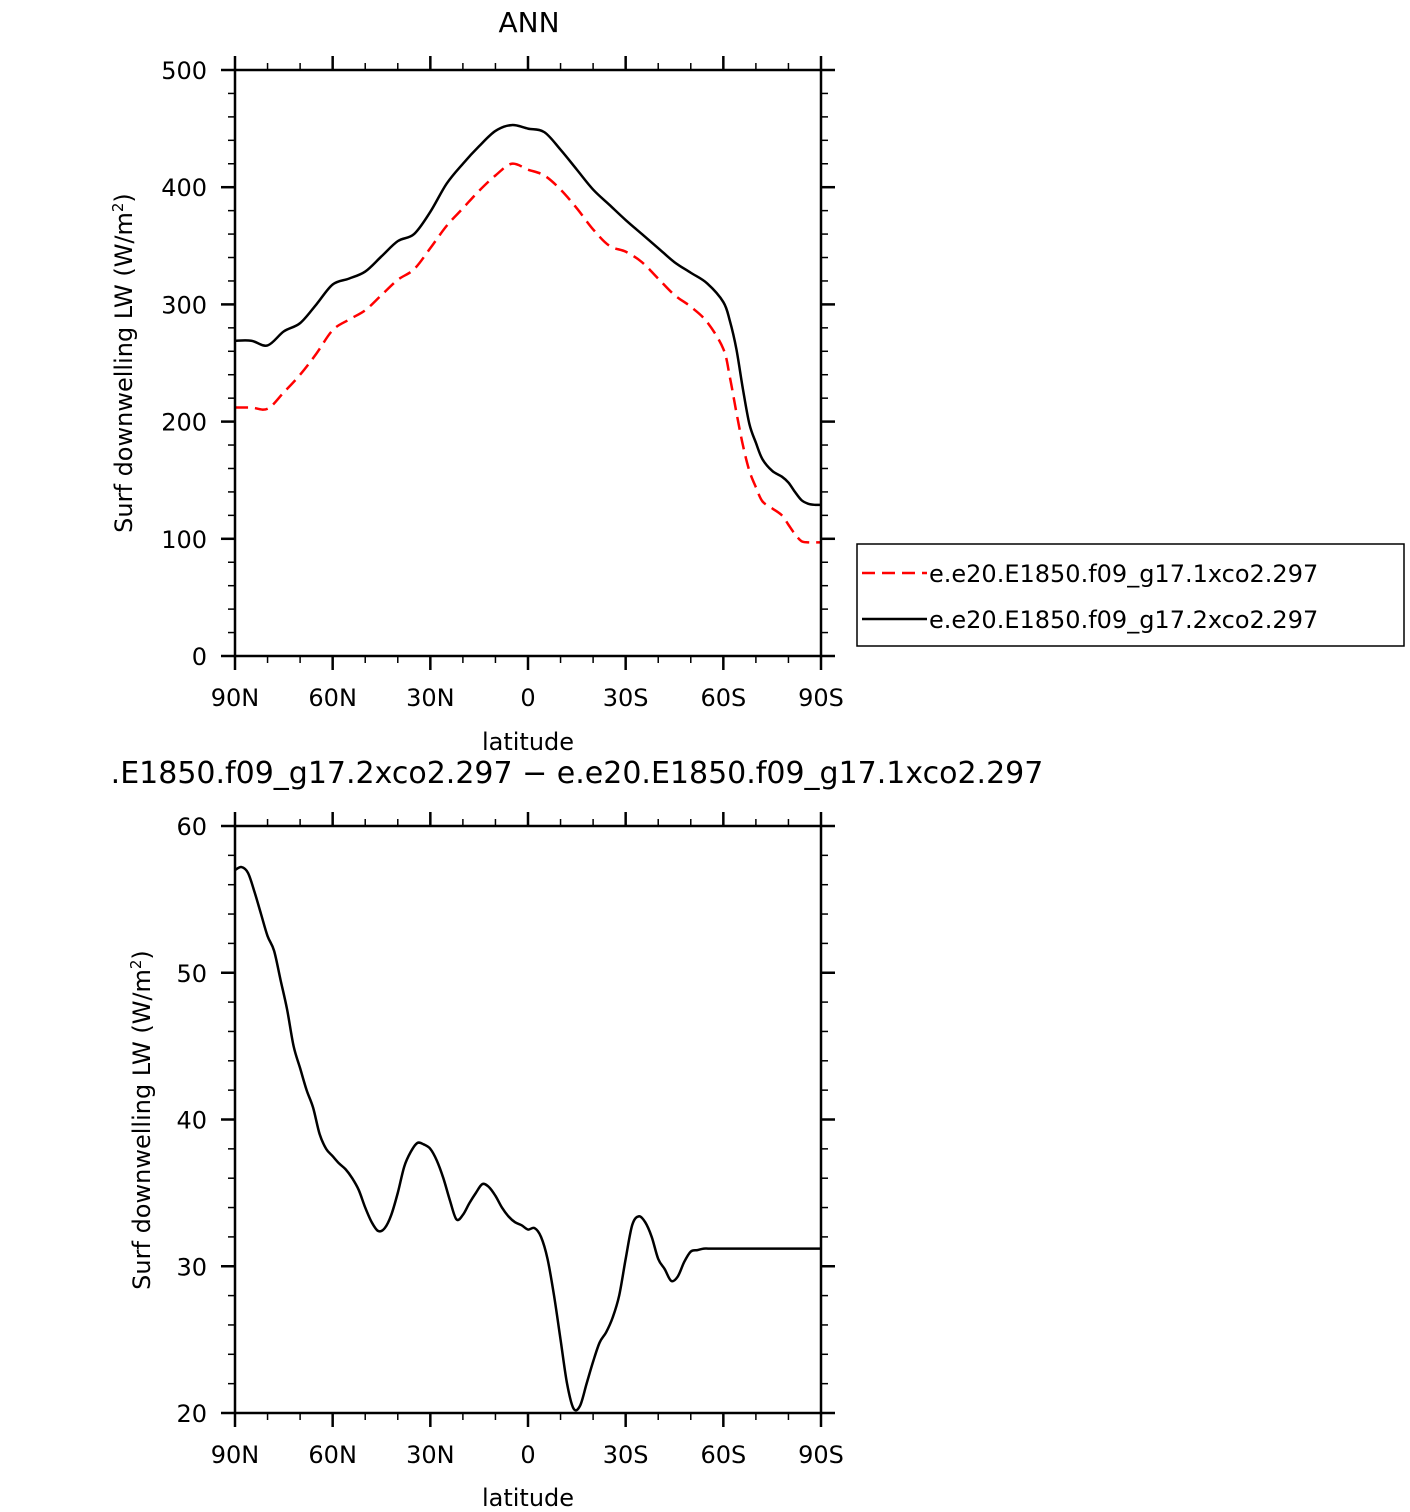  What do you see at coordinates (528, 742) in the screenshot?
I see `top-panel-xlabel: latitude` at bounding box center [528, 742].